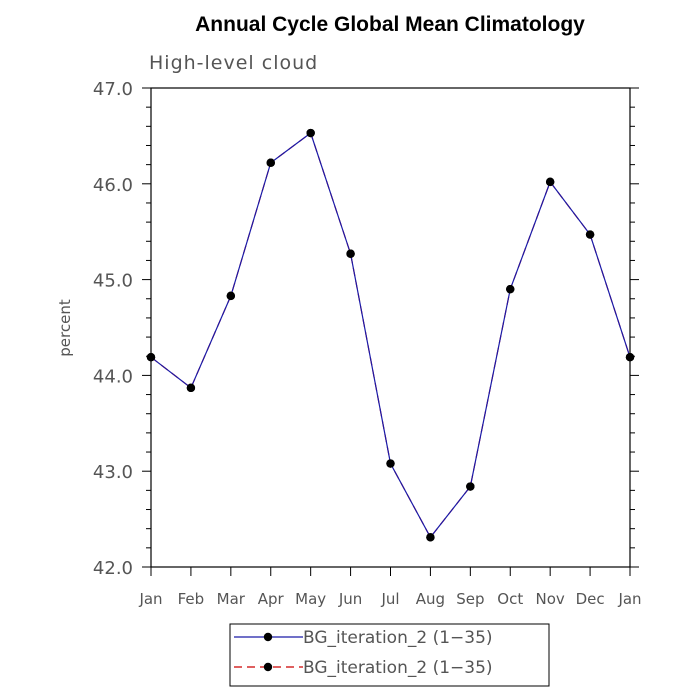 Image resolution: width=700 pixels, height=700 pixels. Describe the element at coordinates (113, 281) in the screenshot. I see `y-tick-label: 45.0` at that location.